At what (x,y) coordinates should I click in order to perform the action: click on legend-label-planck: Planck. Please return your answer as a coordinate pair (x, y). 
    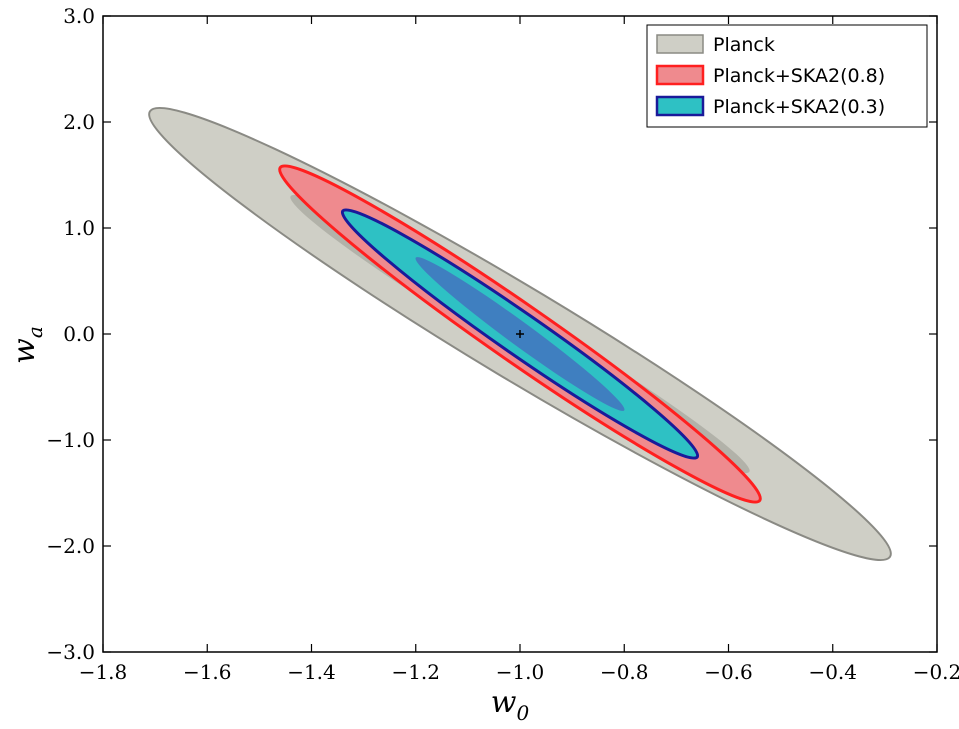
    Looking at the image, I should click on (744, 45).